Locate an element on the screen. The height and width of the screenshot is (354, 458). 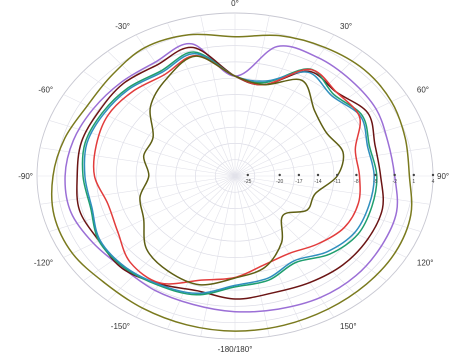
radial-tick-label: 1 is located at coordinates (413, 182).